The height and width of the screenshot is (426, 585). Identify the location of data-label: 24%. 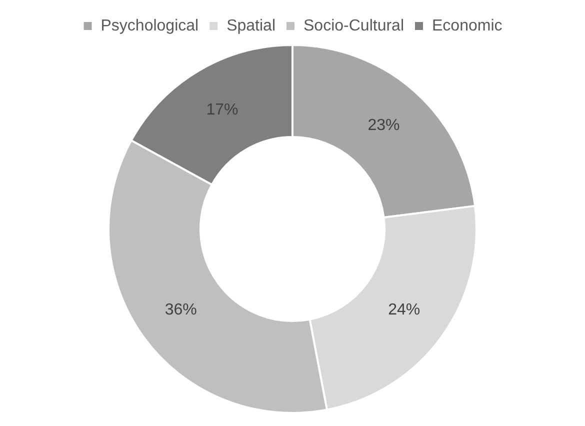
(404, 310).